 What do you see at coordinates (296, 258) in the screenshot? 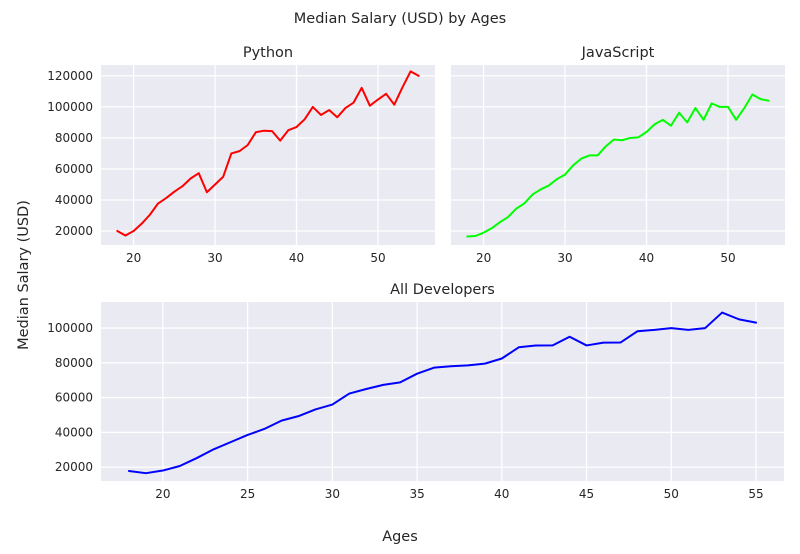
I see `python-x-tick-label: 40` at bounding box center [296, 258].